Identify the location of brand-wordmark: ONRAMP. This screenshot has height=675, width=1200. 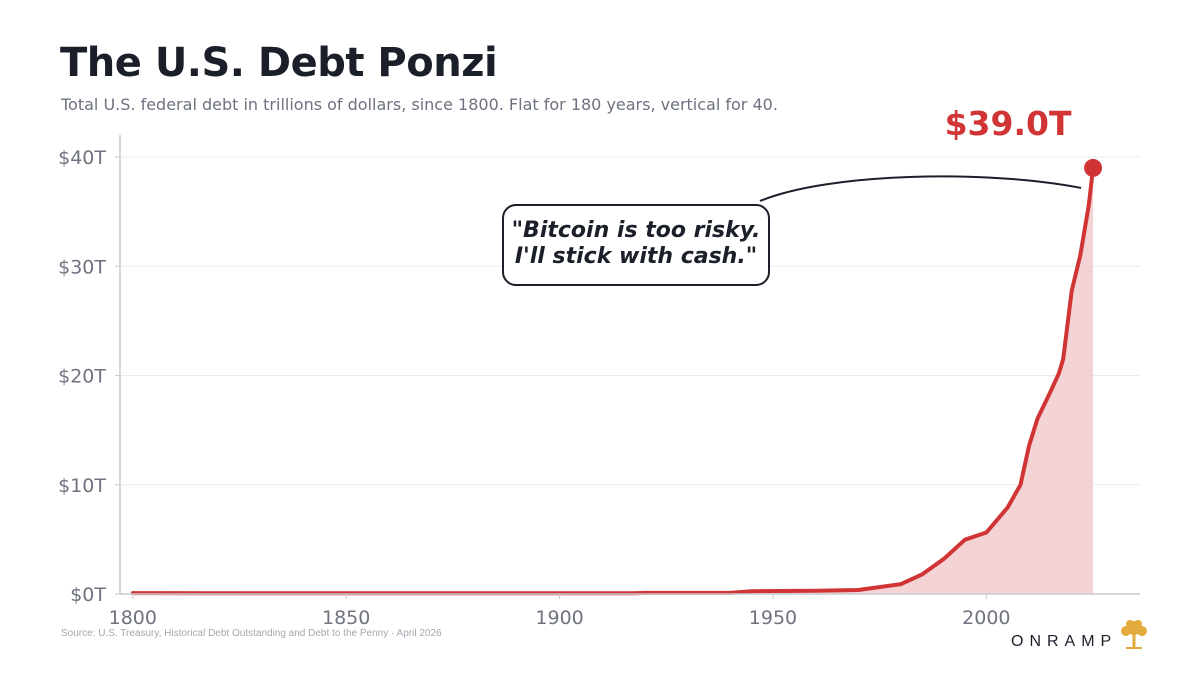
(1064, 641).